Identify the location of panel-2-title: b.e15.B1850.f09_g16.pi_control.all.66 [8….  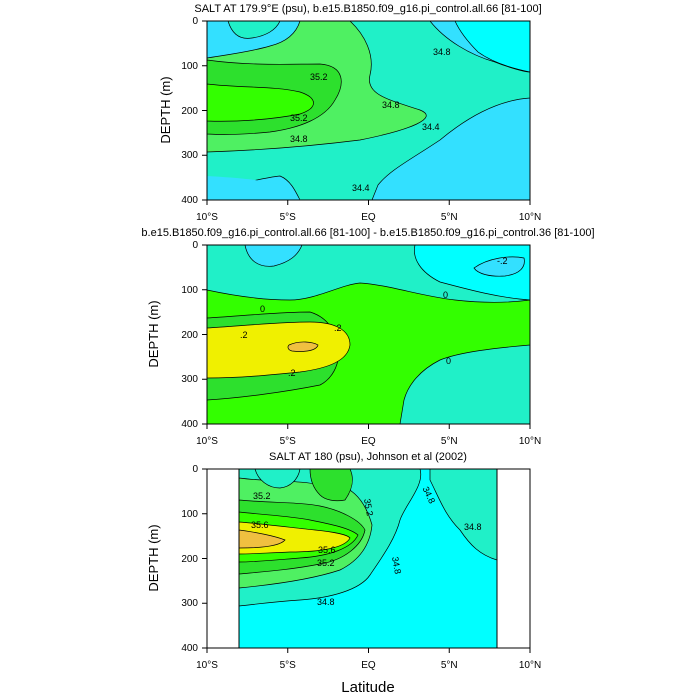
(367, 233).